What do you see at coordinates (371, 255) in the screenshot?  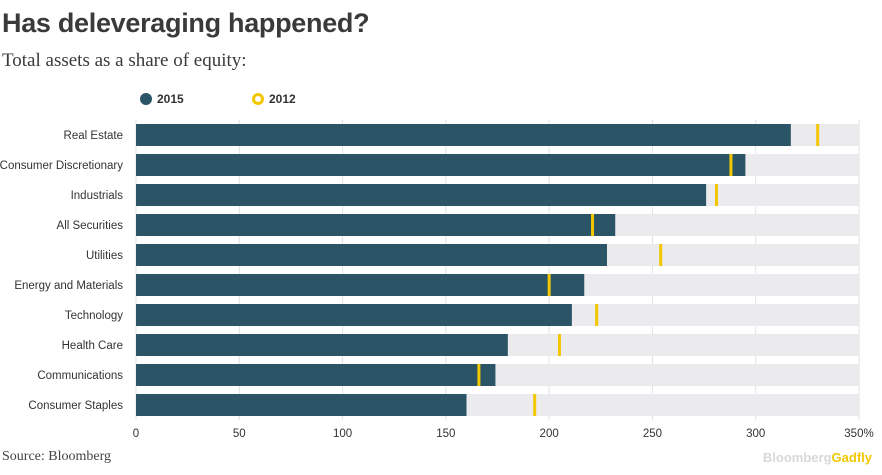 I see `bar-2015-utilities` at bounding box center [371, 255].